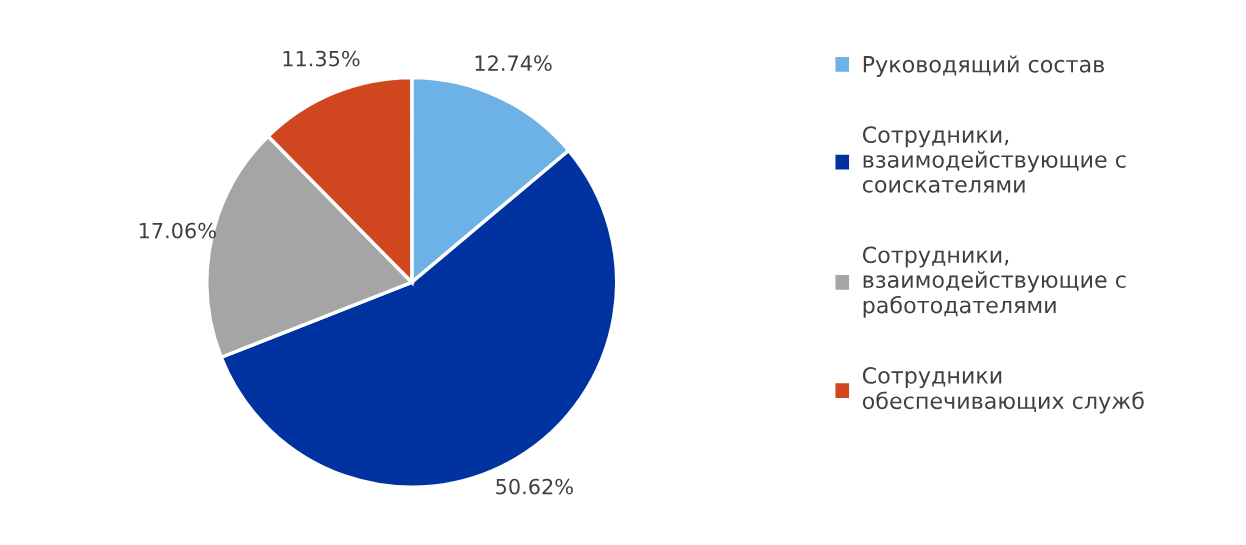 The width and height of the screenshot is (1246, 545). I want to click on data-label: 50.62%, so click(534, 486).